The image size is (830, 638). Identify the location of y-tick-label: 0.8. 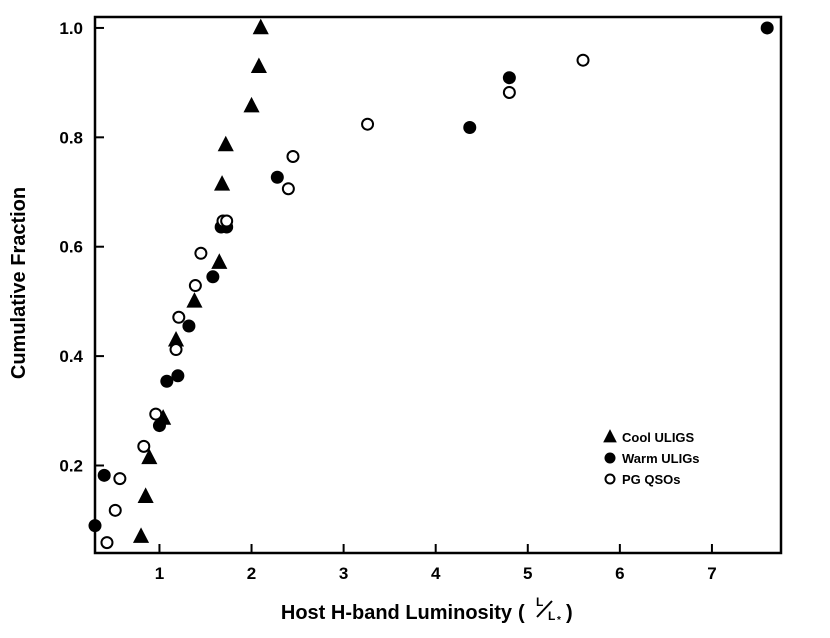
(71, 137).